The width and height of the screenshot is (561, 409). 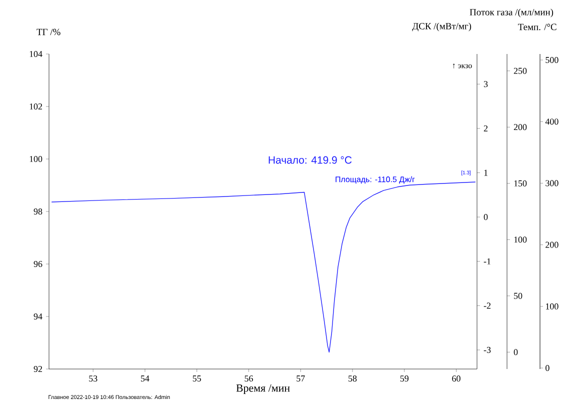 What do you see at coordinates (145, 379) in the screenshot?
I see `x-tick-label: 54` at bounding box center [145, 379].